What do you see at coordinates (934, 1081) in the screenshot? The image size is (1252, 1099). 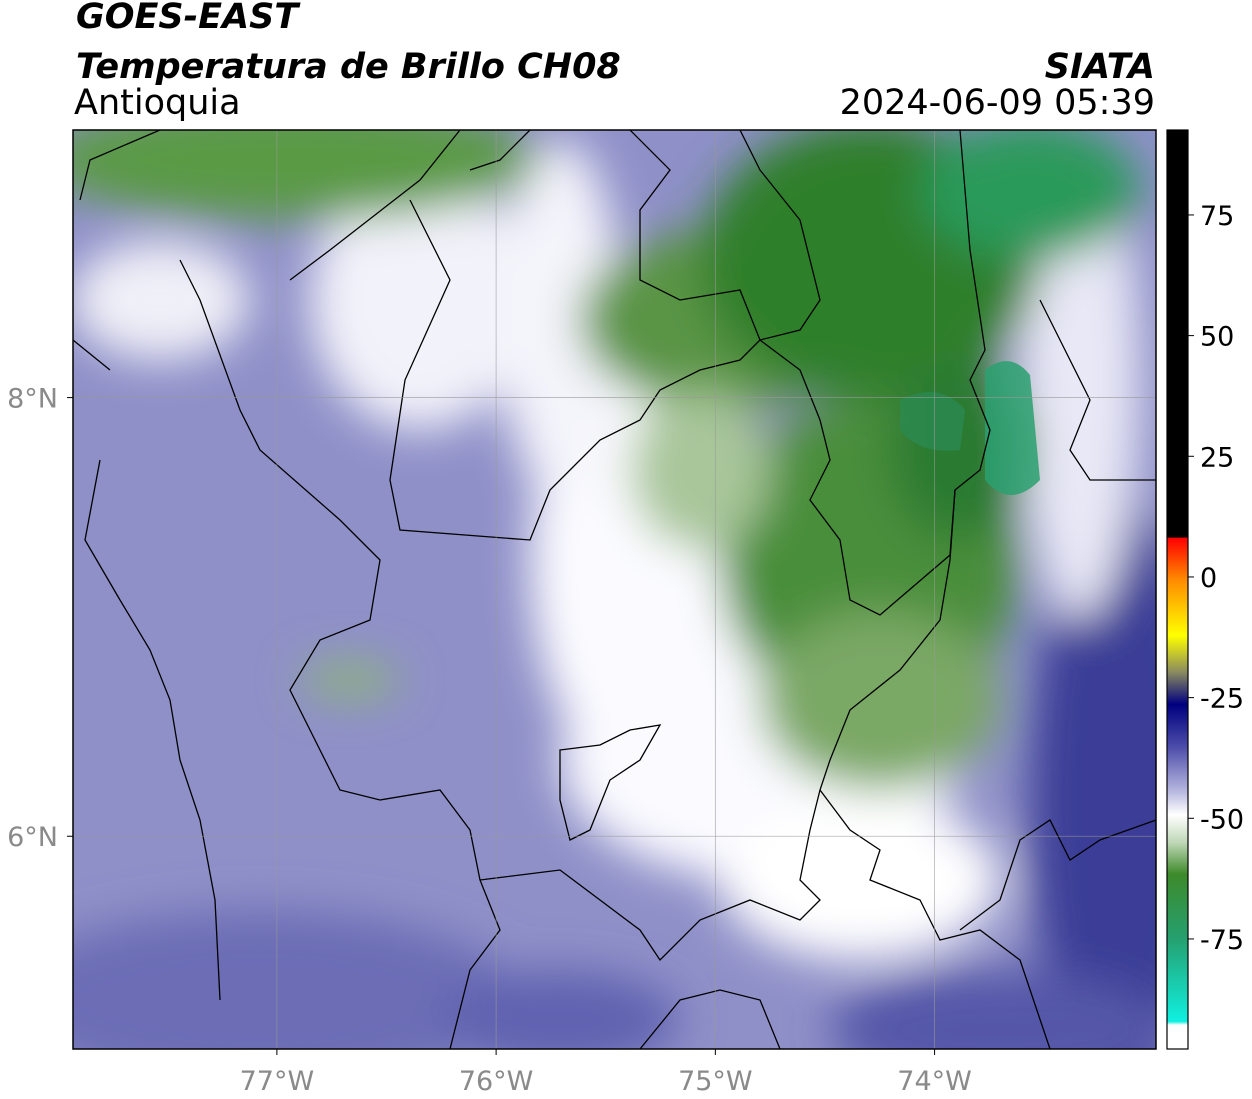 I see `x-tick-label: 74°W` at bounding box center [934, 1081].